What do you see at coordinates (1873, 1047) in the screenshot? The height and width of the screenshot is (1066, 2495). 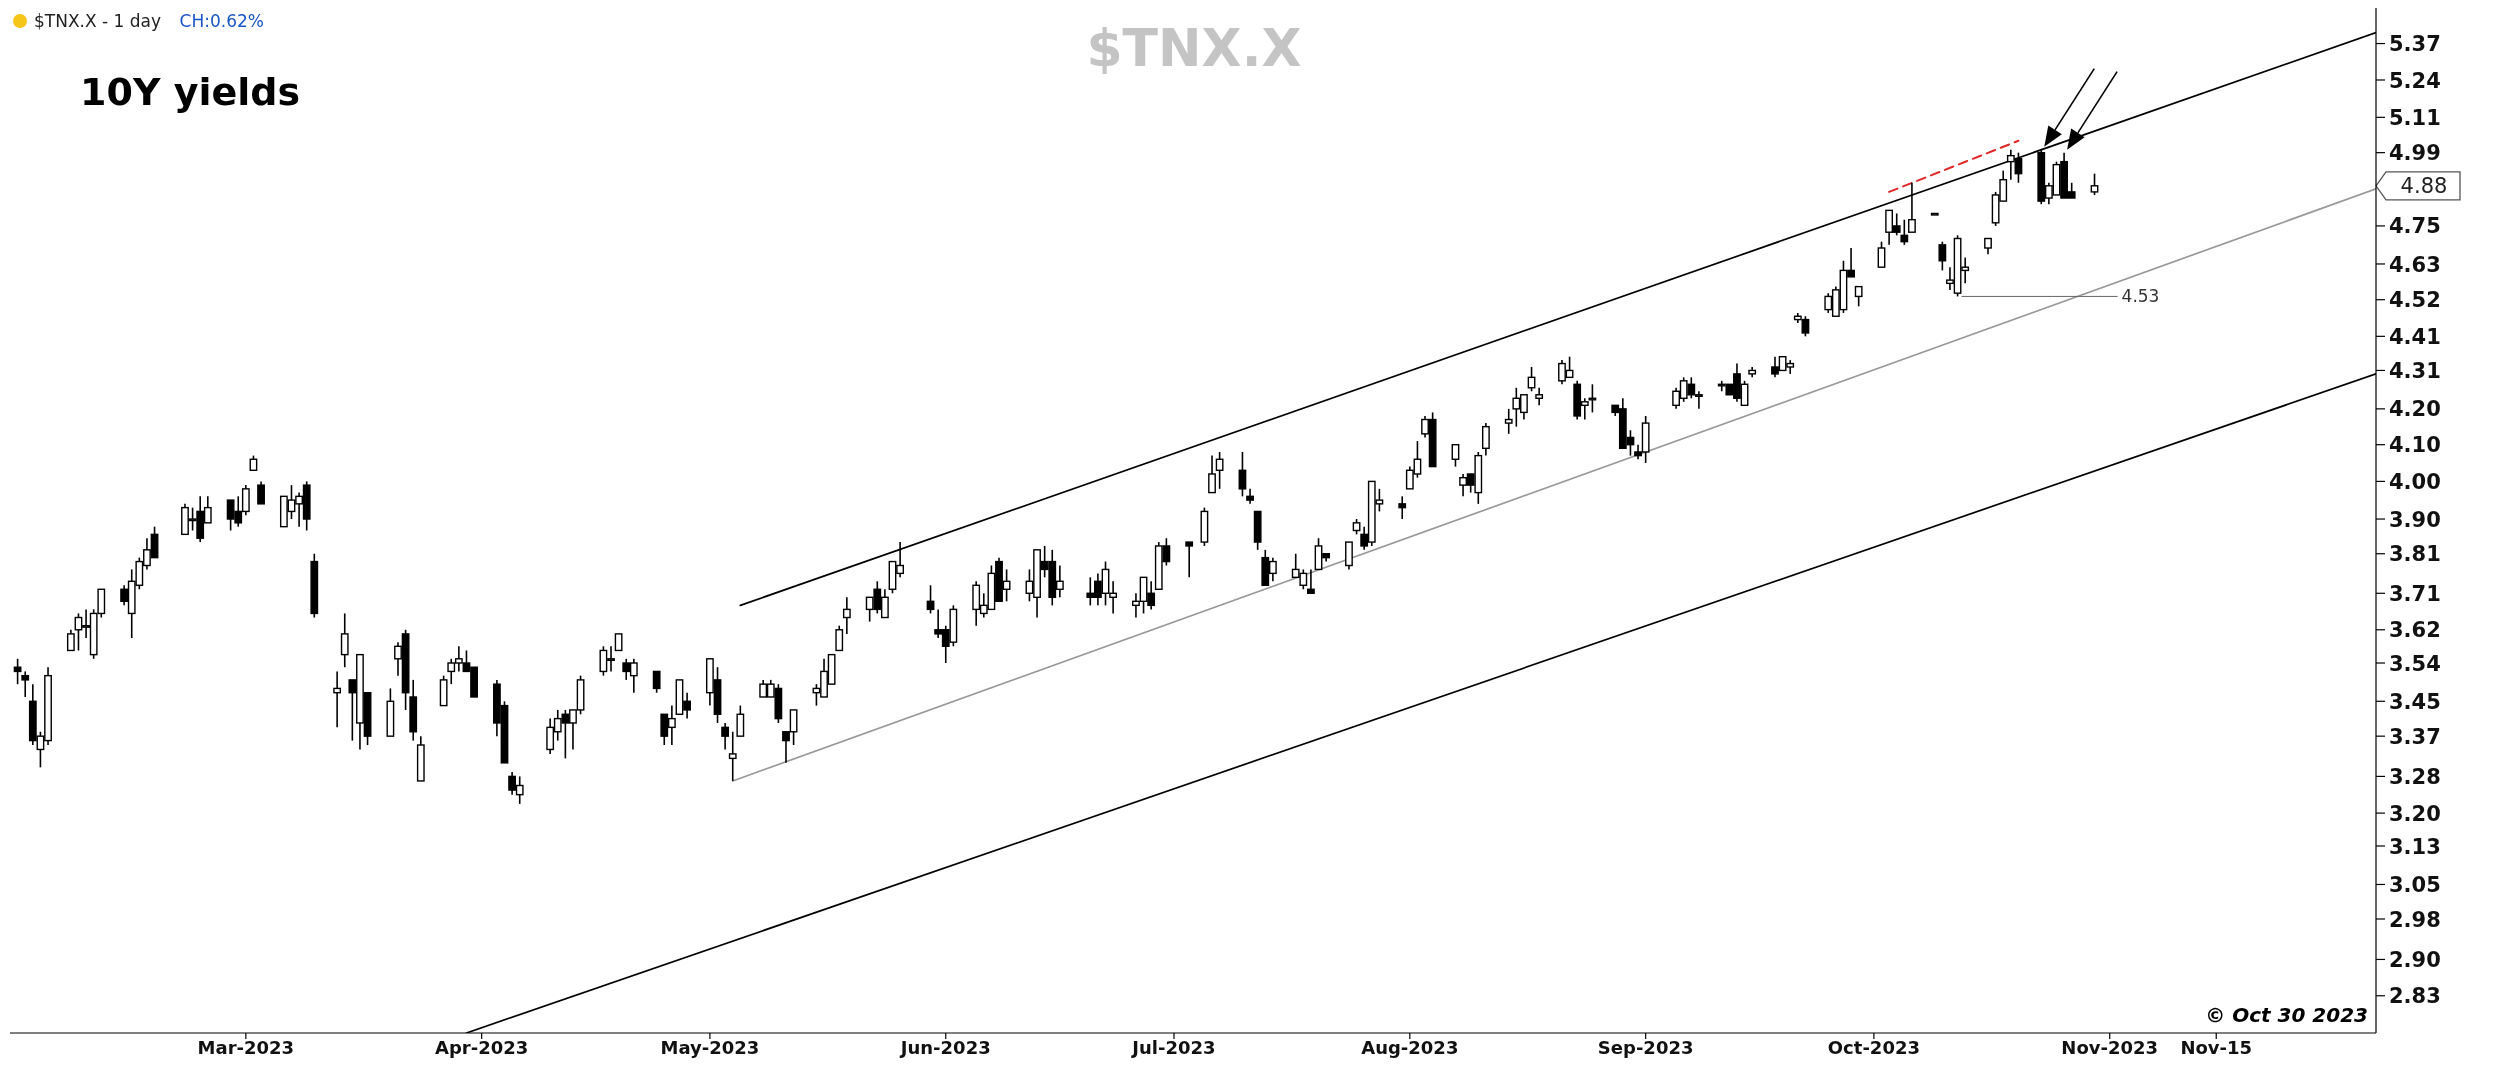 I see `x-tick-label: Oct-2023` at bounding box center [1873, 1047].